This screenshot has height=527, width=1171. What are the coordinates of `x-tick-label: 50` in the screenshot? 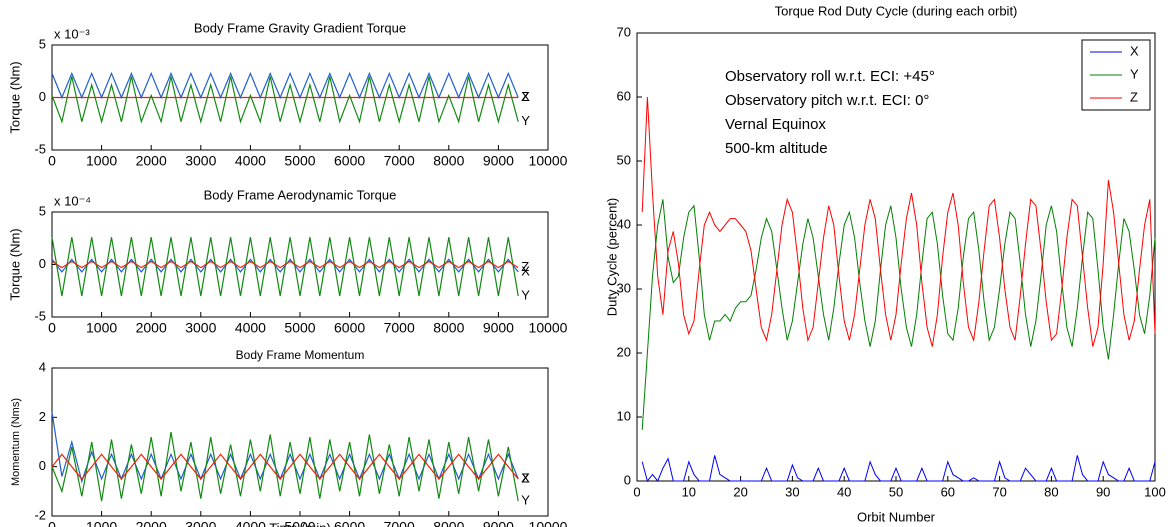 It's located at (896, 491).